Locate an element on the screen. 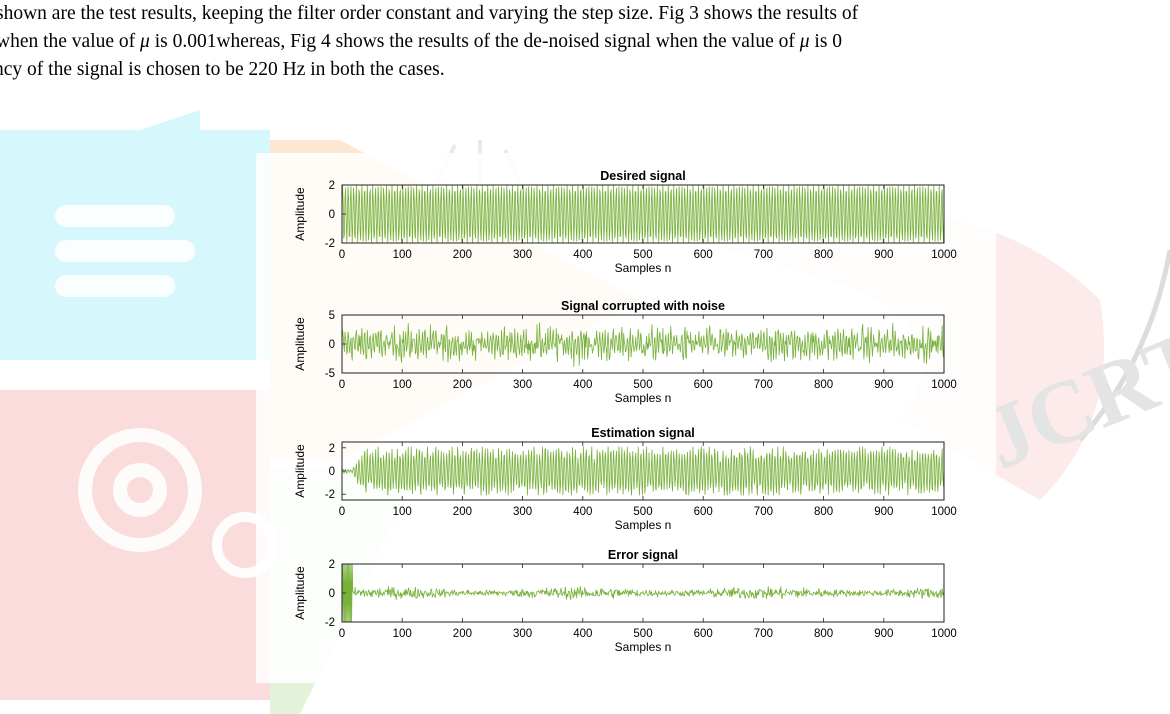  chart-title: Signal corrupted with noise is located at coordinates (643, 306).